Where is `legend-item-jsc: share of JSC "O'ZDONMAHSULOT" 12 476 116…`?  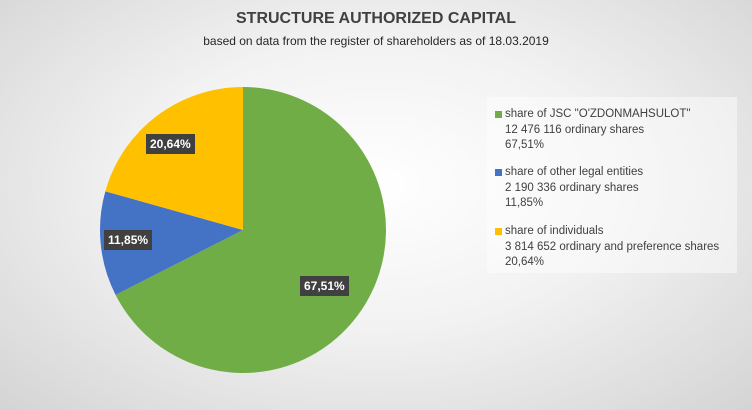 legend-item-jsc: share of JSC "O'ZDONMAHSULOT" 12 476 116… is located at coordinates (592, 130).